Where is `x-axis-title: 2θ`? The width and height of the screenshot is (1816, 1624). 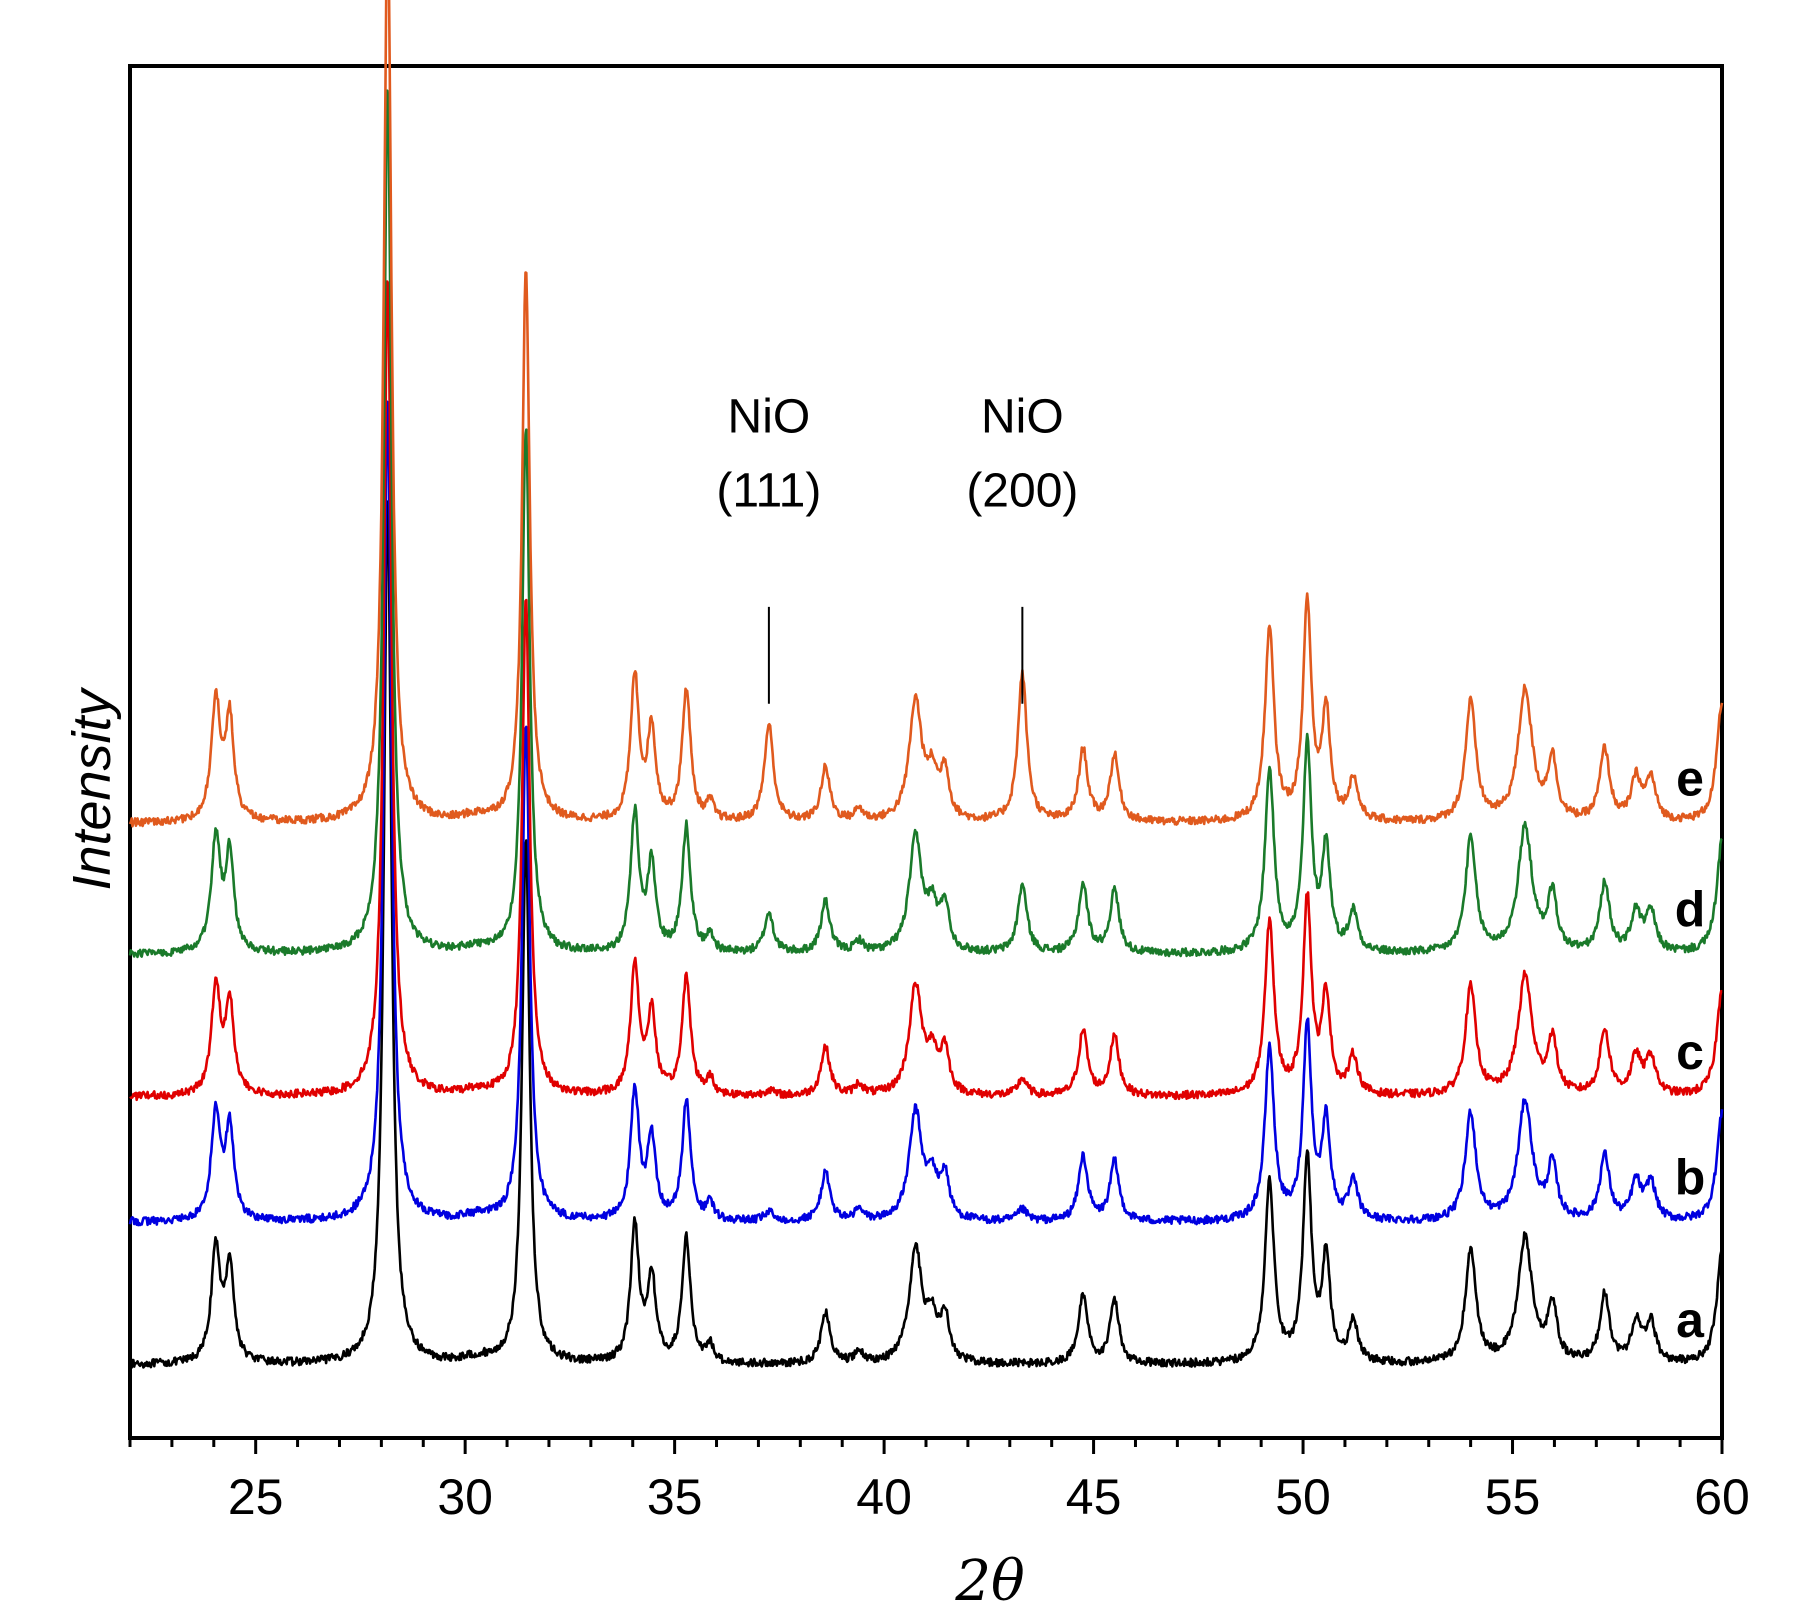
x-axis-title: 2θ is located at coordinates (989, 1581).